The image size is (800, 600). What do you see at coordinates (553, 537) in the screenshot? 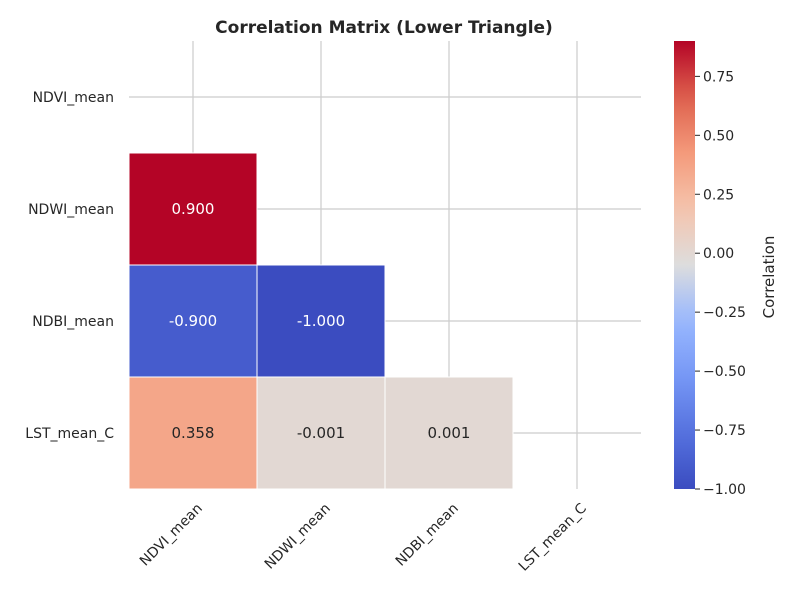
I see `x-tick-label: LST_mean_C` at bounding box center [553, 537].